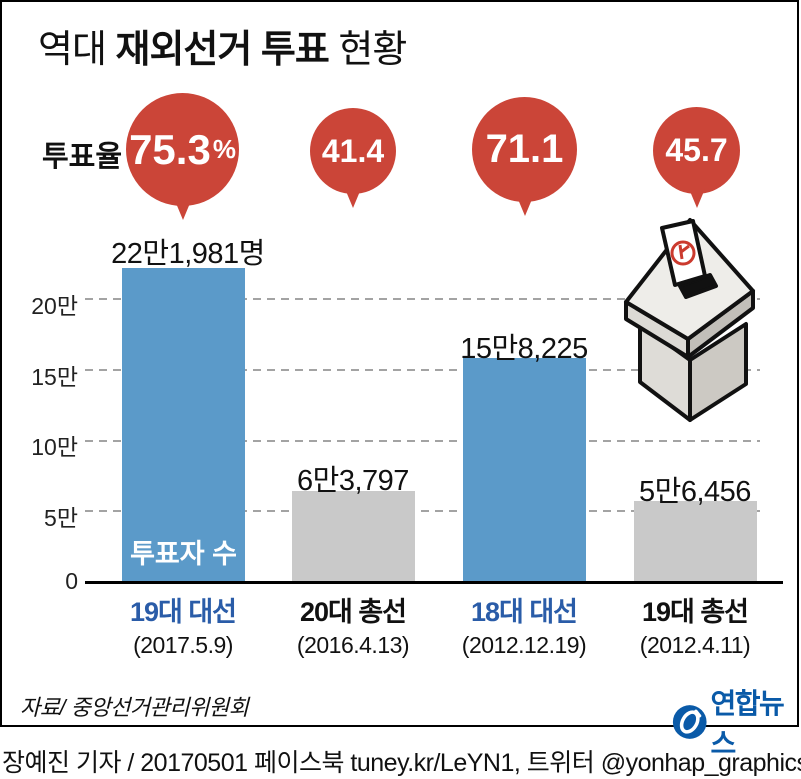  What do you see at coordinates (695, 492) in the screenshot?
I see `bar-value-label: 5만6,456` at bounding box center [695, 492].